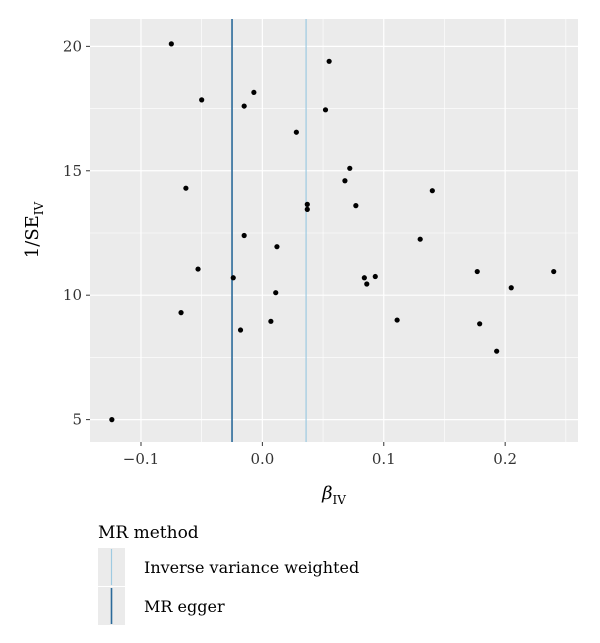 This screenshot has width=600, height=643. Describe the element at coordinates (384, 459) in the screenshot. I see `x-tick-label: 0.1` at that location.